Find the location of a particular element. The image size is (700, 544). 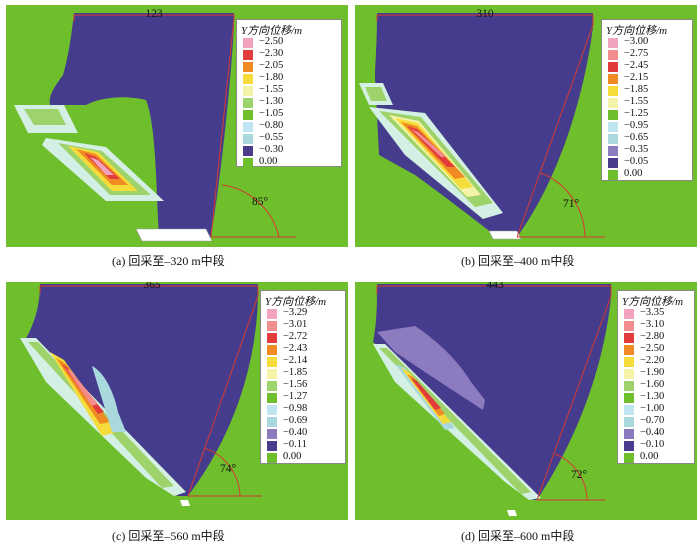

legend-item: −2.72 is located at coordinates (307, 337).